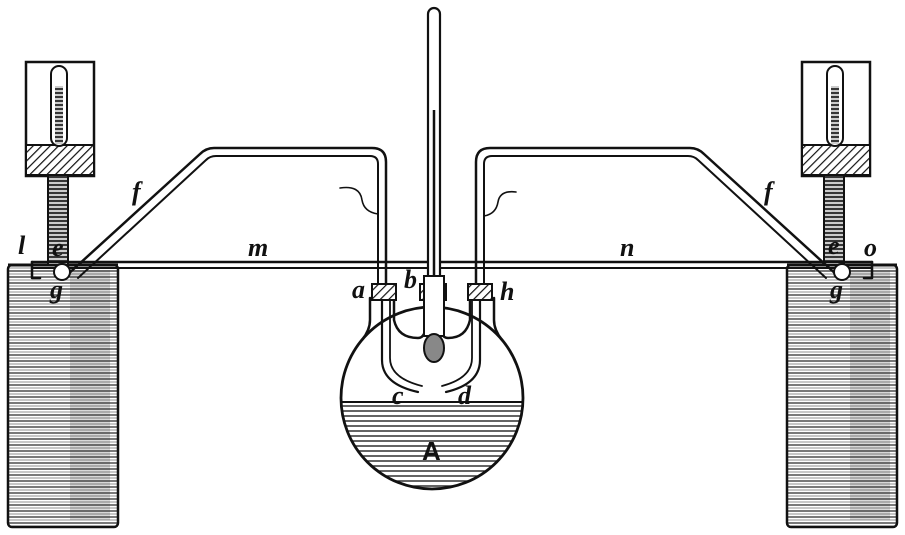 The width and height of the screenshot is (905, 535). I want to click on label-h: h, so click(507, 291).